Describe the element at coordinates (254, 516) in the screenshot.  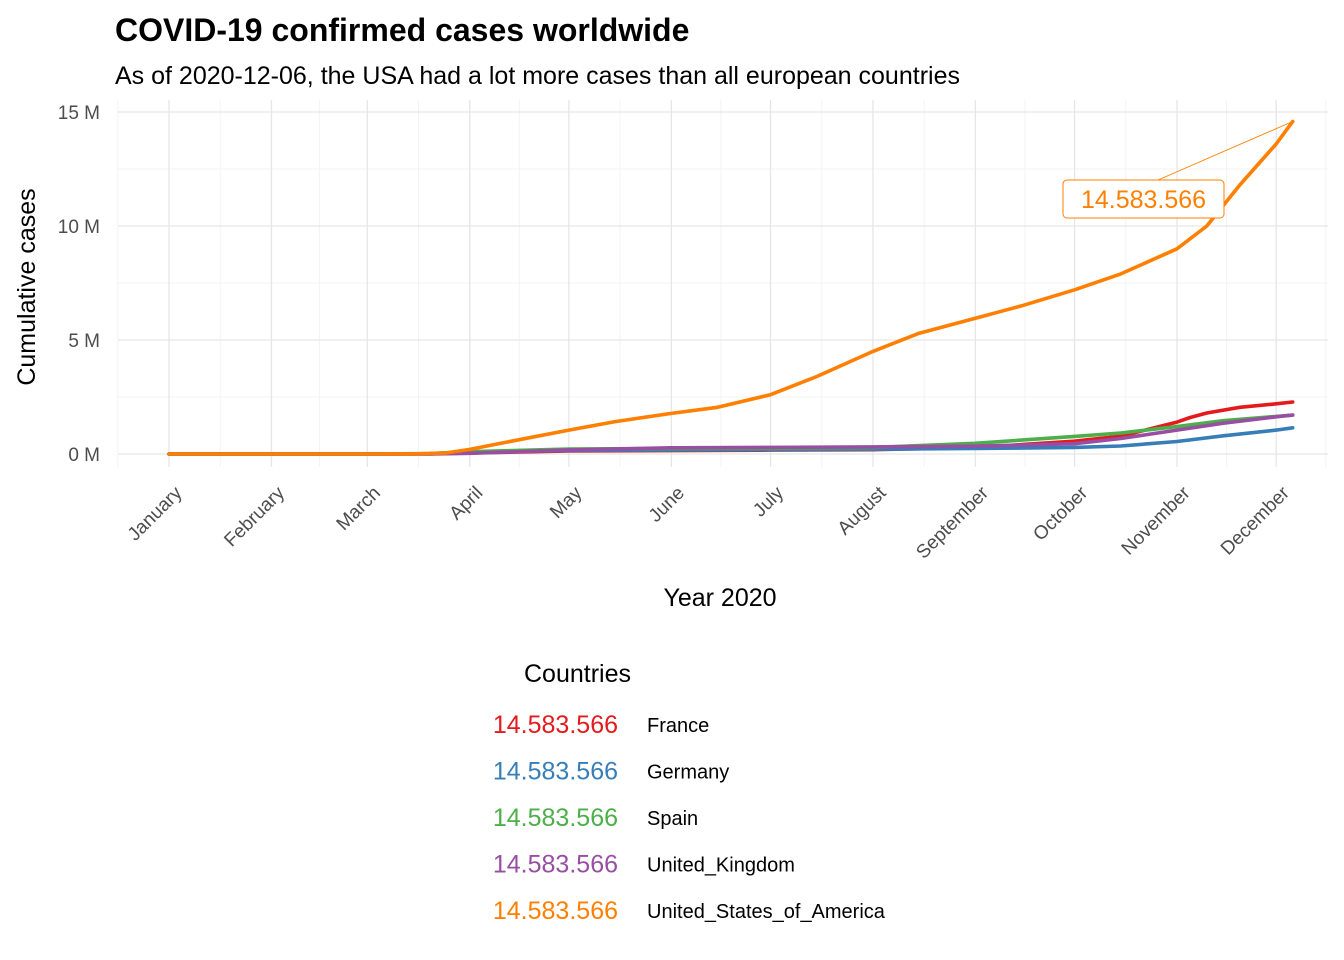
I see `x-tick-label: February` at that location.